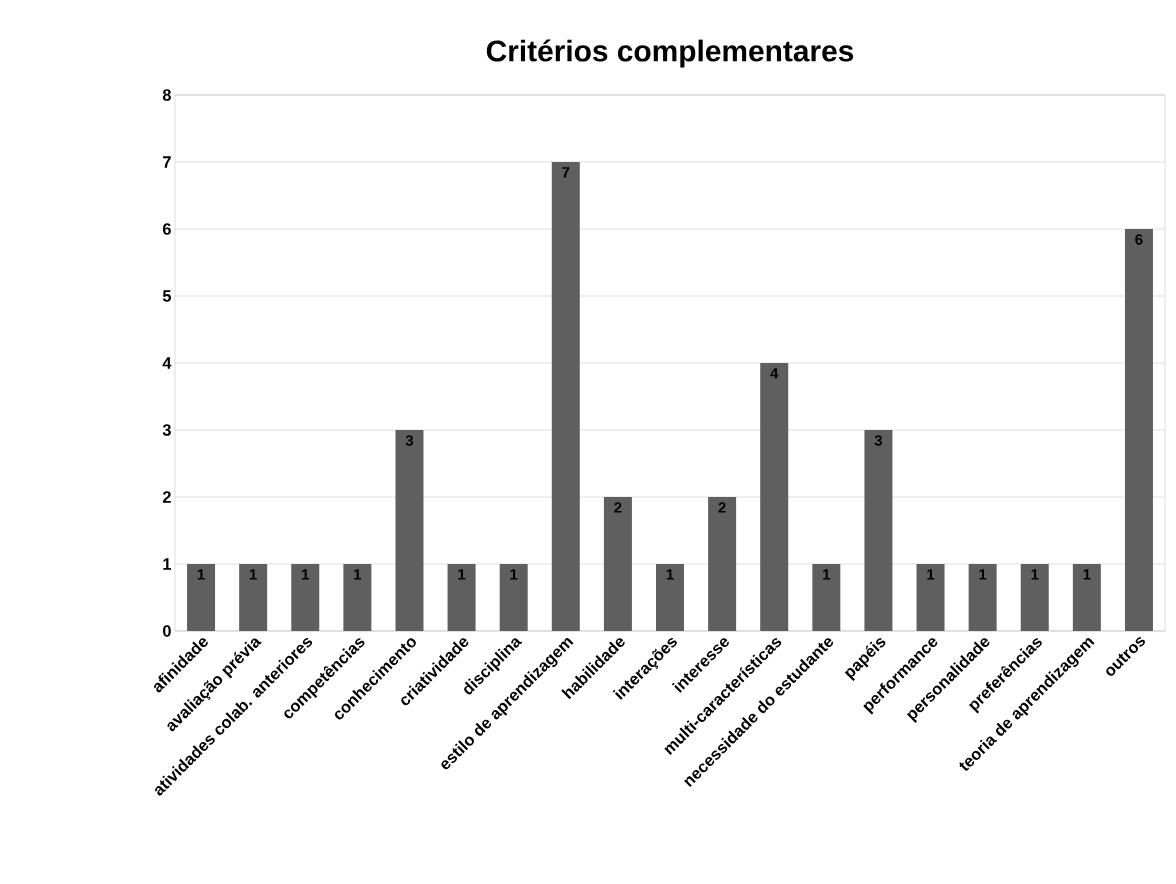 The width and height of the screenshot is (1176, 884). What do you see at coordinates (167, 162) in the screenshot?
I see `y-tick-label: 7` at bounding box center [167, 162].